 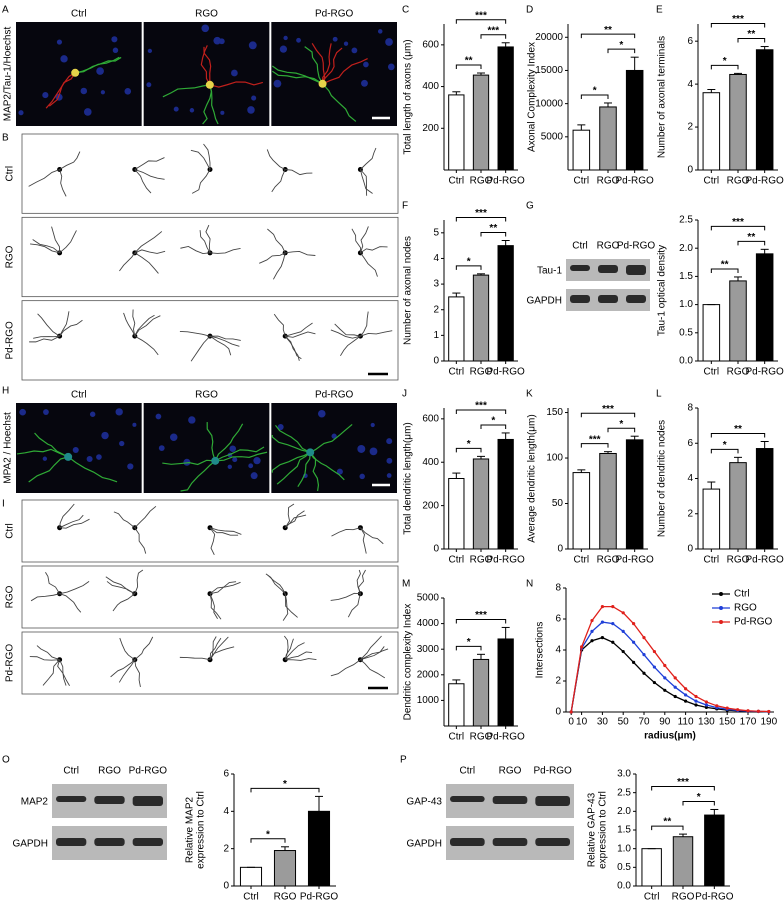 What do you see at coordinates (690, 170) in the screenshot?
I see `y-tick-label: 0` at bounding box center [690, 170].